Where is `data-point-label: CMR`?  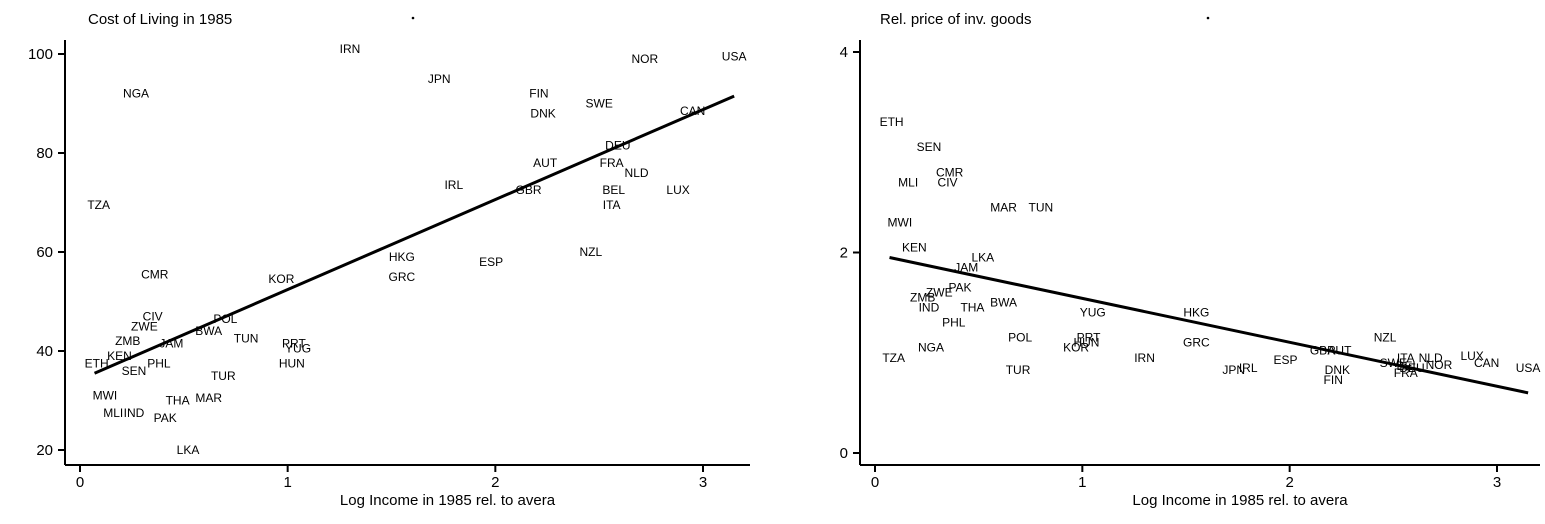 data-point-label: CMR is located at coordinates (155, 274).